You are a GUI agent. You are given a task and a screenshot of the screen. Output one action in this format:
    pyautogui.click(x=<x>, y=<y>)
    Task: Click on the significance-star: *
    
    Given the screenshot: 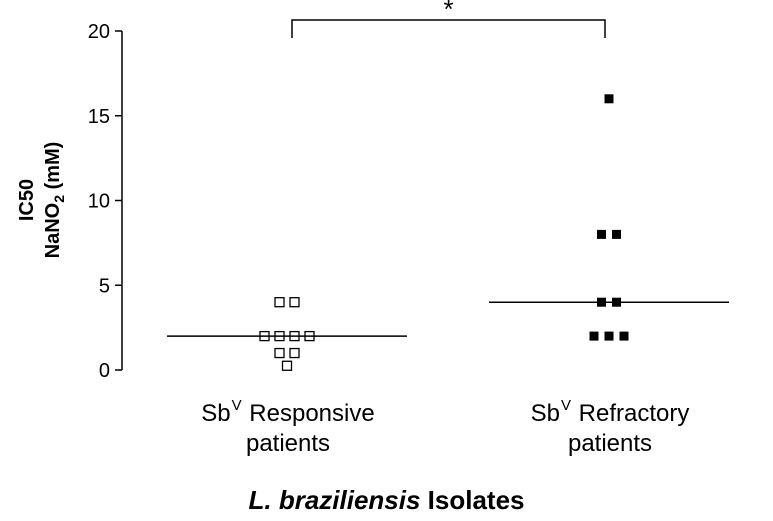 What is the action you would take?
    pyautogui.click(x=448, y=12)
    